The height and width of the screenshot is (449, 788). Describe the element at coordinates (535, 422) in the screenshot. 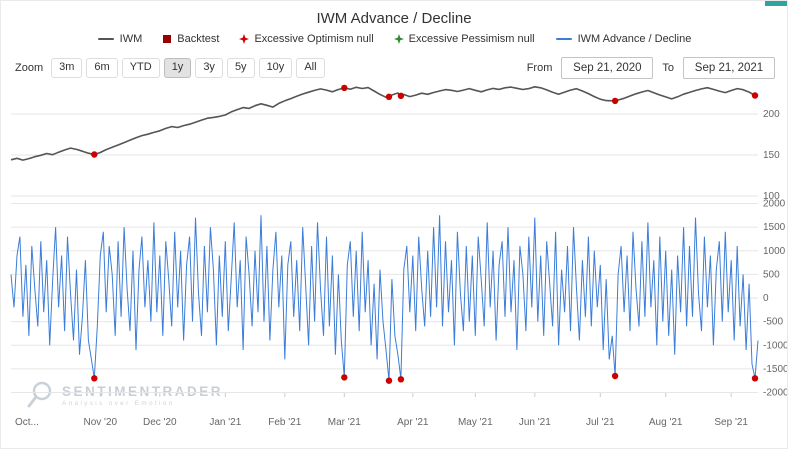

I see `x-axis-label: Jun '21` at that location.